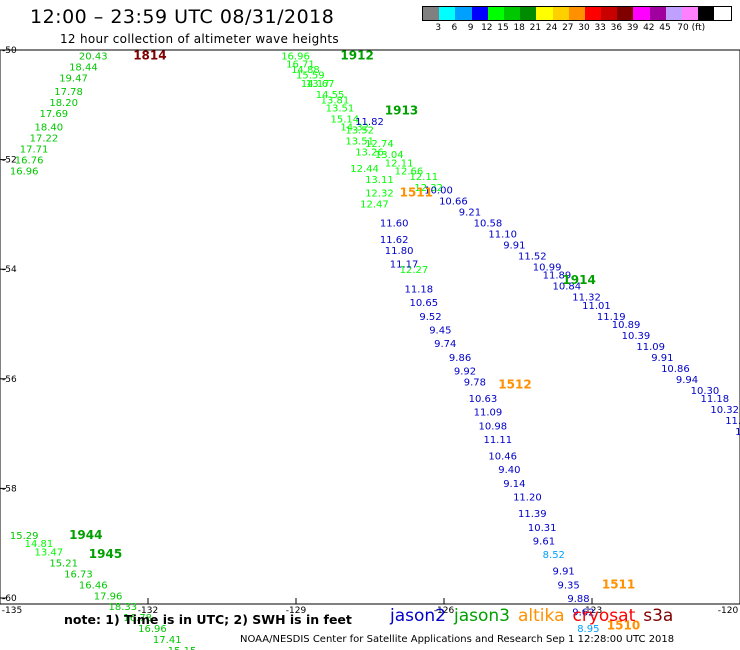 The width and height of the screenshot is (740, 650). Describe the element at coordinates (369, 122) in the screenshot. I see `wave-height-value: 11.82` at that location.